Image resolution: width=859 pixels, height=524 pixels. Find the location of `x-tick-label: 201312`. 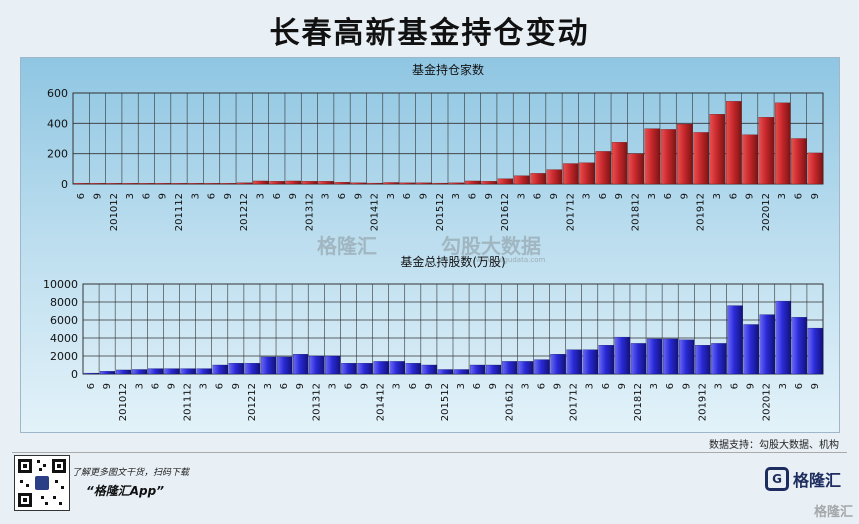

x-tick-label: 201312 is located at coordinates (316, 402).